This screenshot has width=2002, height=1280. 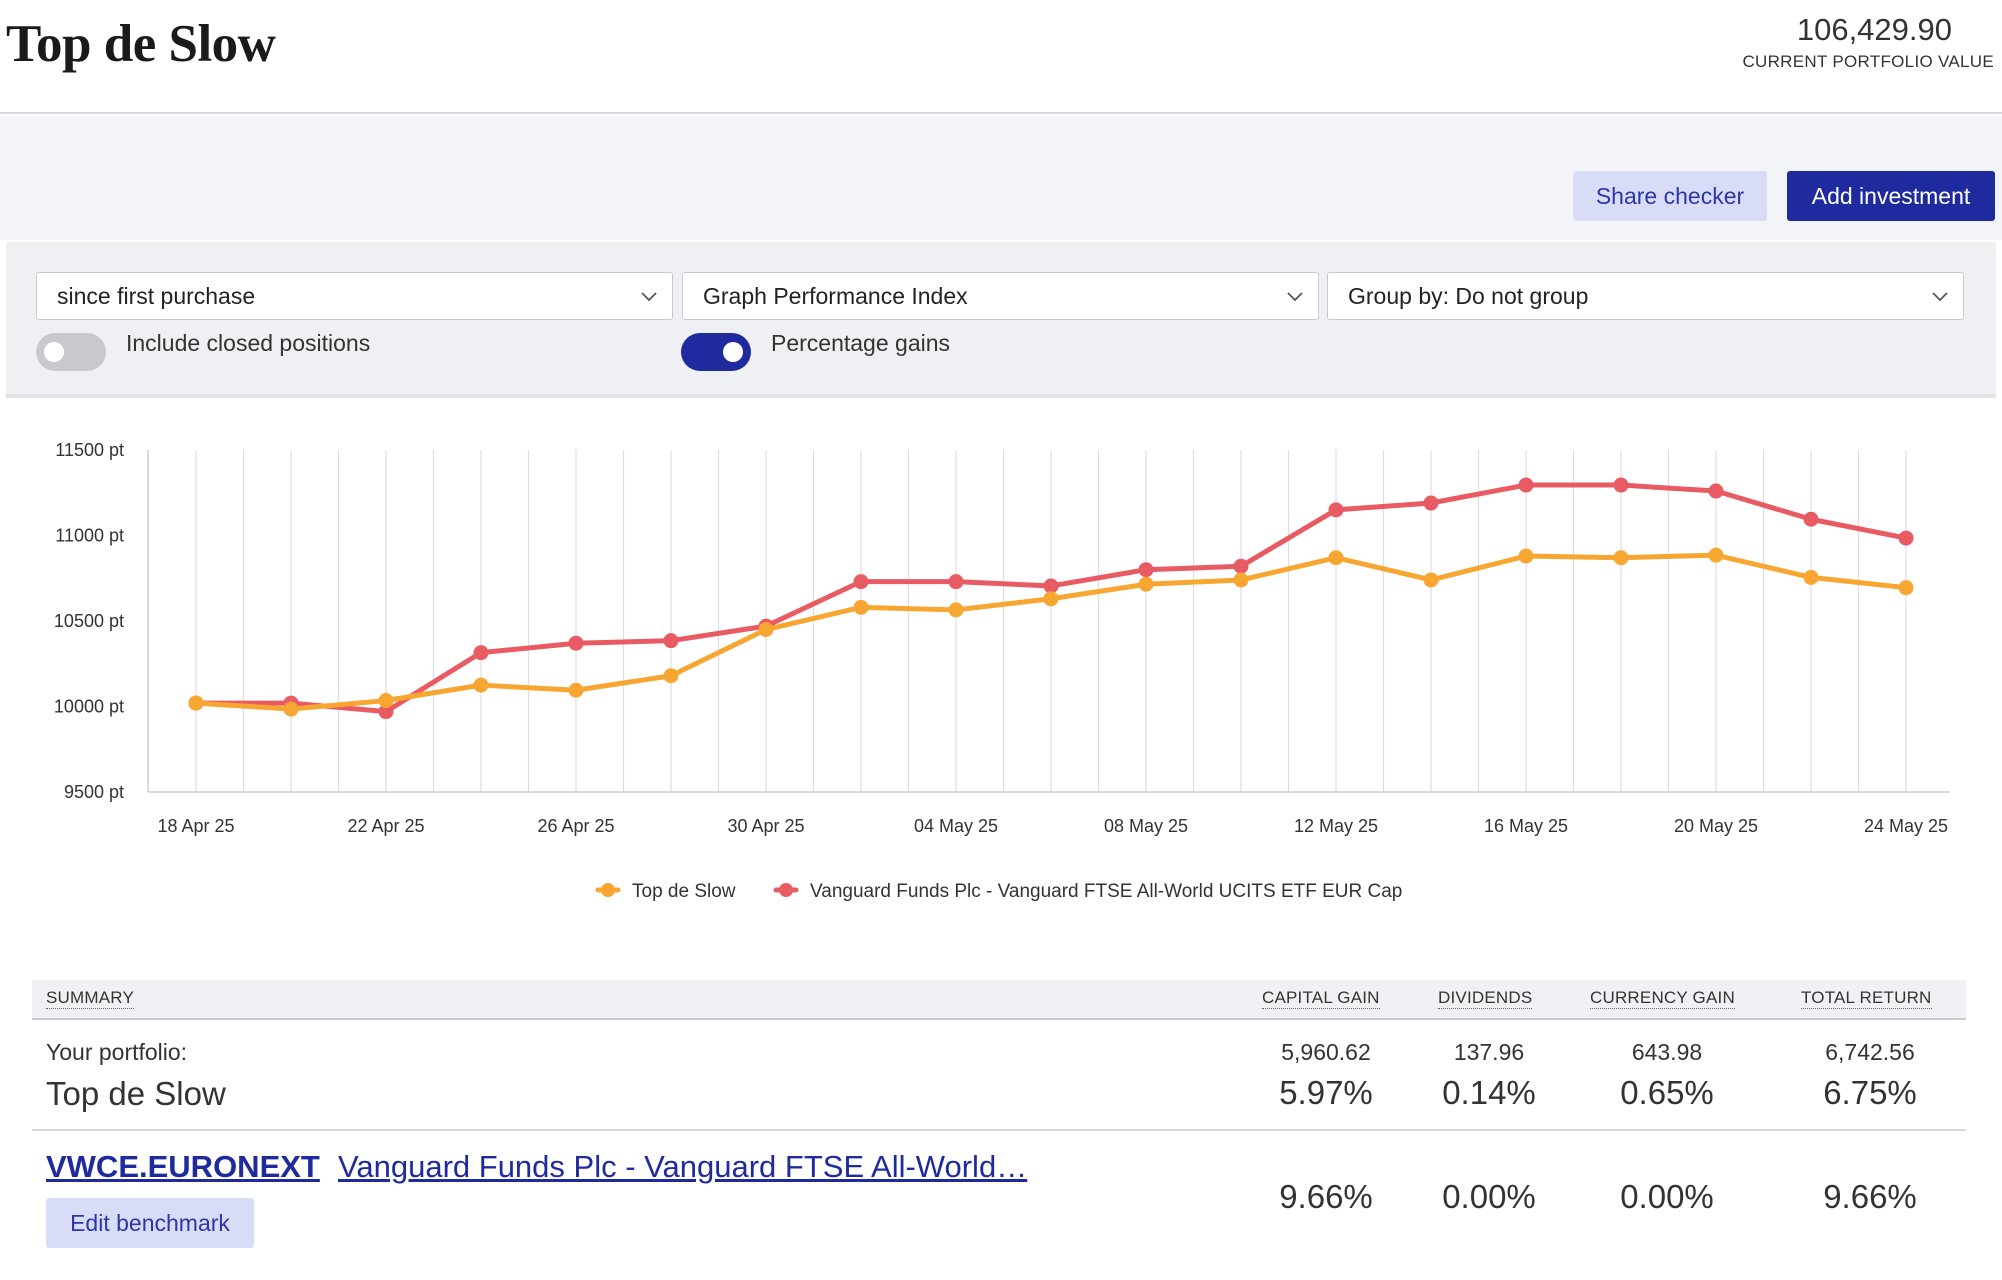 What do you see at coordinates (1146, 826) in the screenshot?
I see `x-tick-label: 08 May 25` at bounding box center [1146, 826].